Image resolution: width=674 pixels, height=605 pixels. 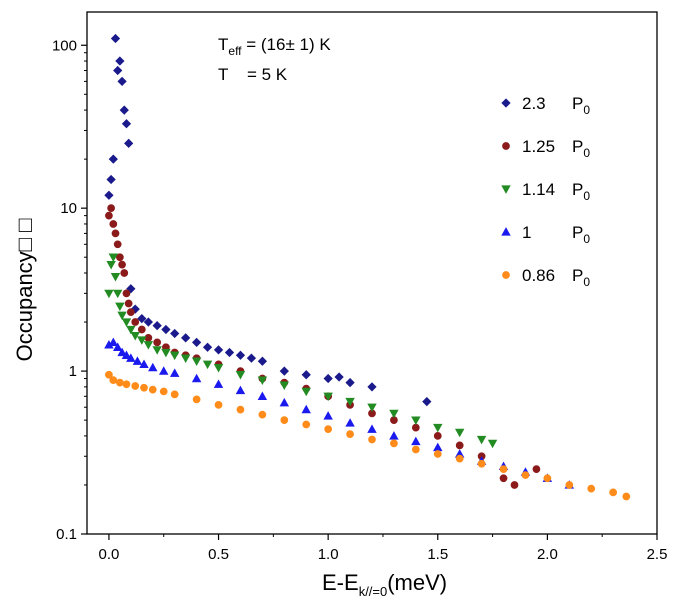 What do you see at coordinates (545, 234) in the screenshot?
I see `legend-item-1: 1 P0` at bounding box center [545, 234].